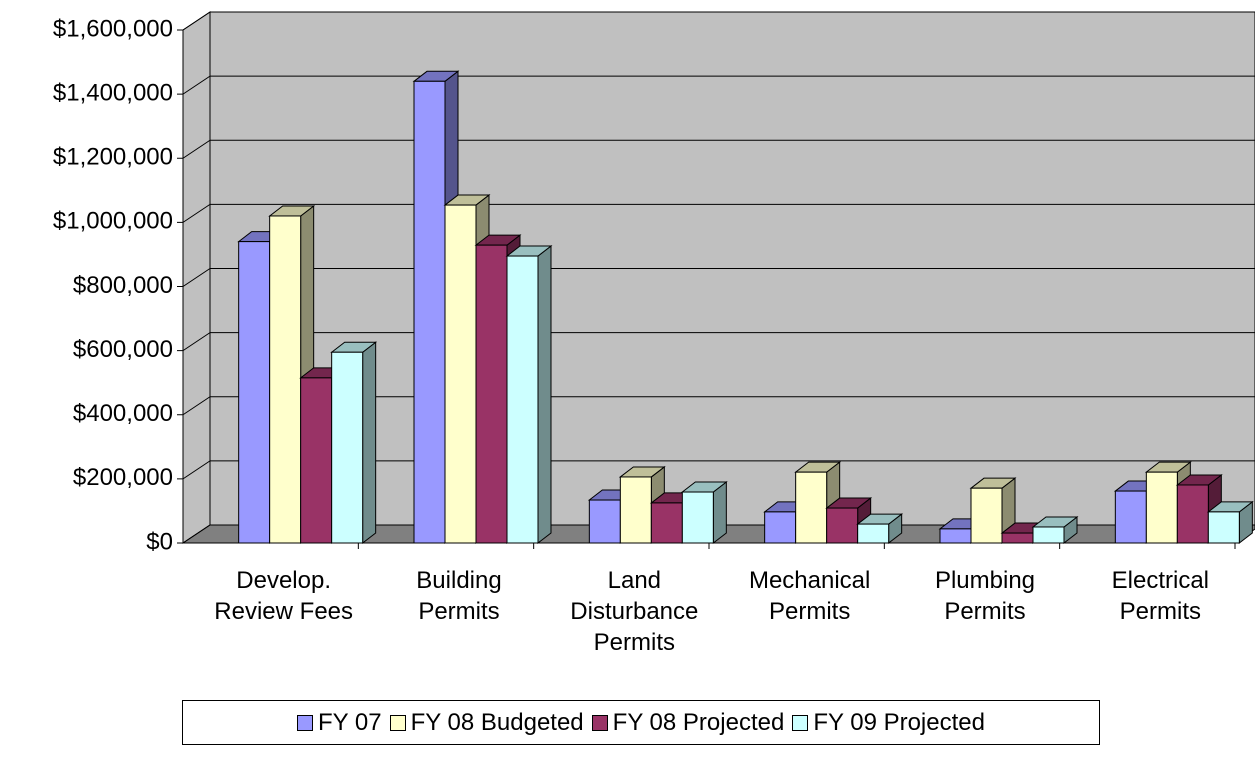  I want to click on legend-item: FY 07, so click(339, 723).